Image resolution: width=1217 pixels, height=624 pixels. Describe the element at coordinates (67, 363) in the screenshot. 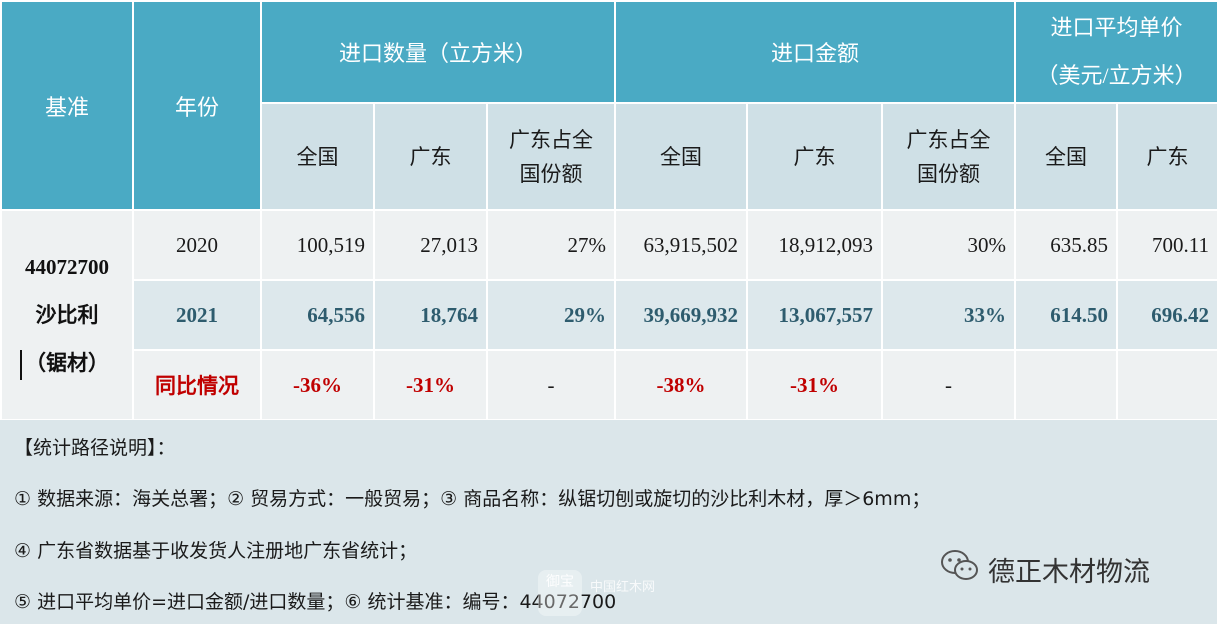

I see `basis-type: （锯材）` at that location.